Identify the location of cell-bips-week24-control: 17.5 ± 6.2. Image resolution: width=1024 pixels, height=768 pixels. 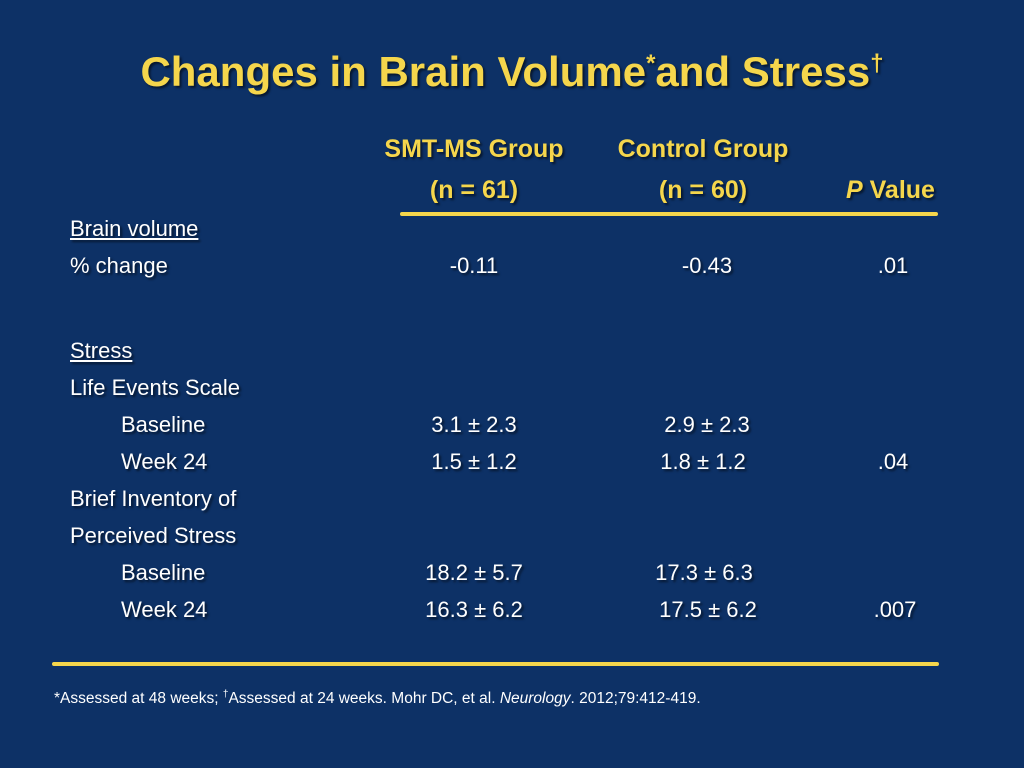
(708, 609).